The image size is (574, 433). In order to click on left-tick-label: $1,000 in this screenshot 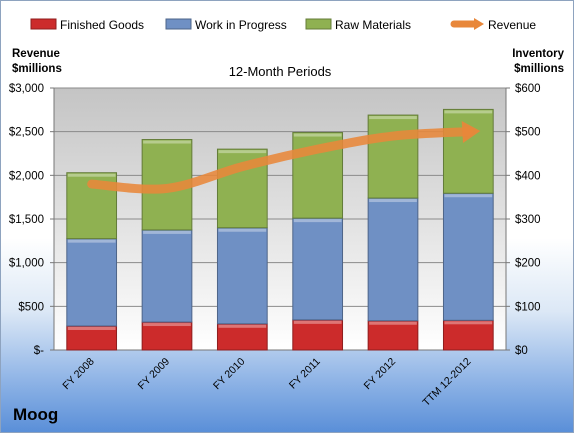, I will do `click(26, 264)`.